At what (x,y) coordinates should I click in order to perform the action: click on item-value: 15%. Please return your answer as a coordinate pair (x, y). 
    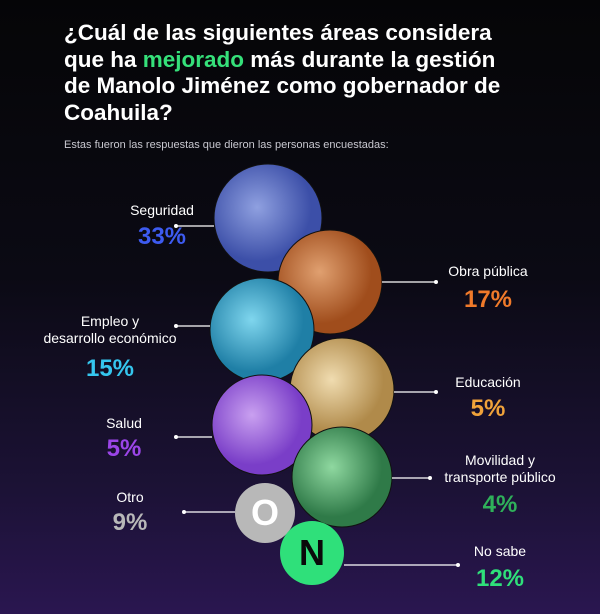
    Looking at the image, I should click on (110, 368).